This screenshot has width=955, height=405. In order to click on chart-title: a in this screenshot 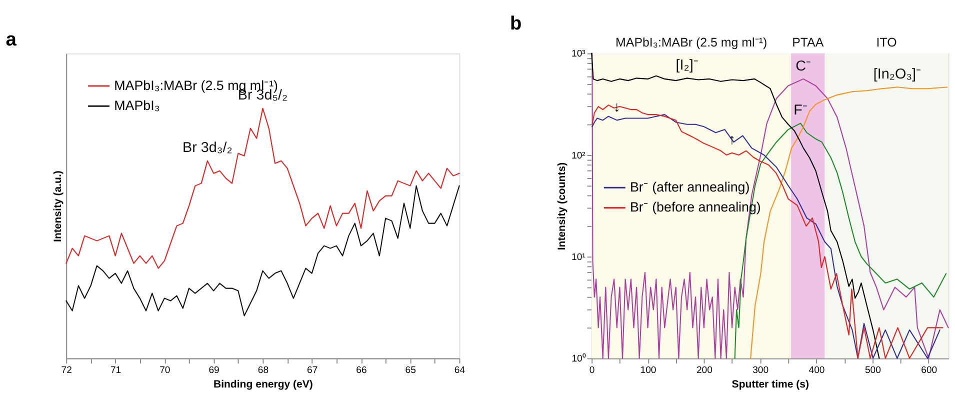, I will do `click(11, 40)`.